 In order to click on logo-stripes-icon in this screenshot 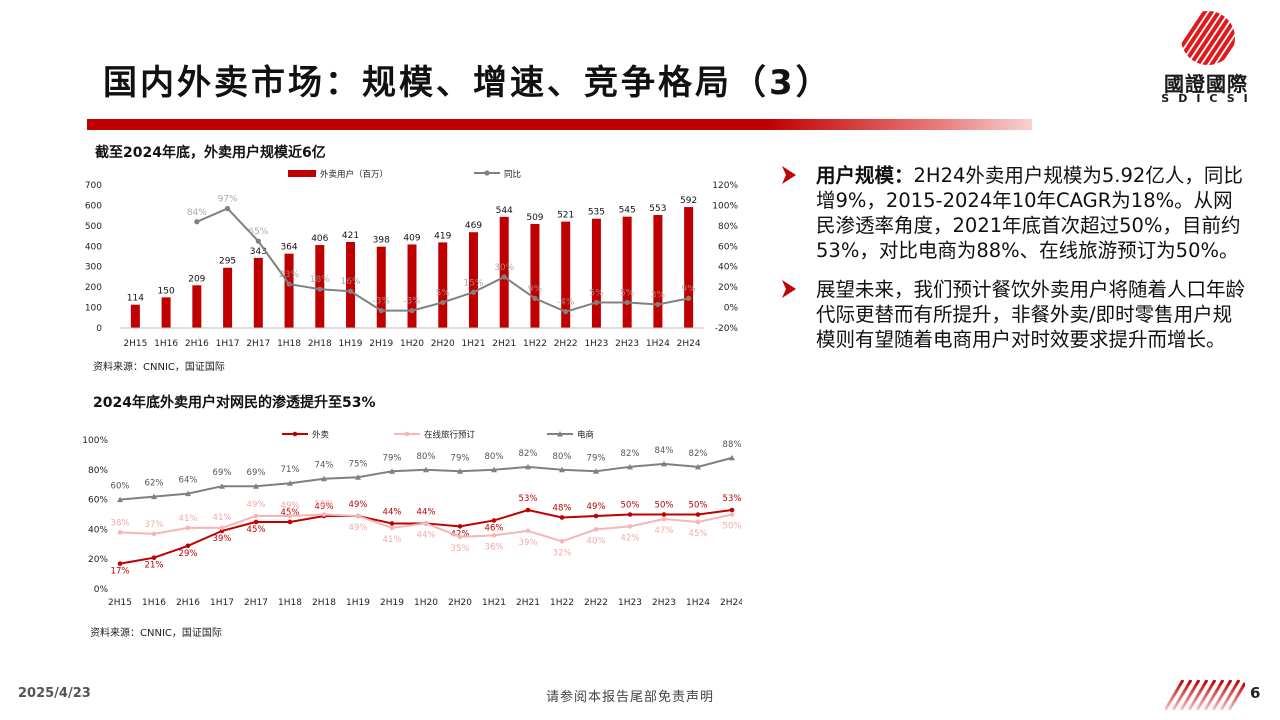, I will do `click(1208, 38)`.